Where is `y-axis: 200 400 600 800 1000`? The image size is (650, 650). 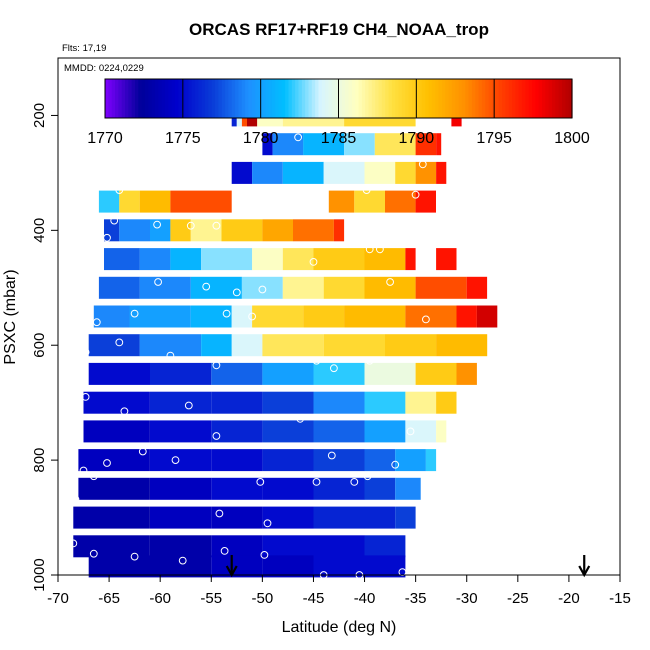 y-axis: 200 400 600 800 1000 is located at coordinates (44, 347).